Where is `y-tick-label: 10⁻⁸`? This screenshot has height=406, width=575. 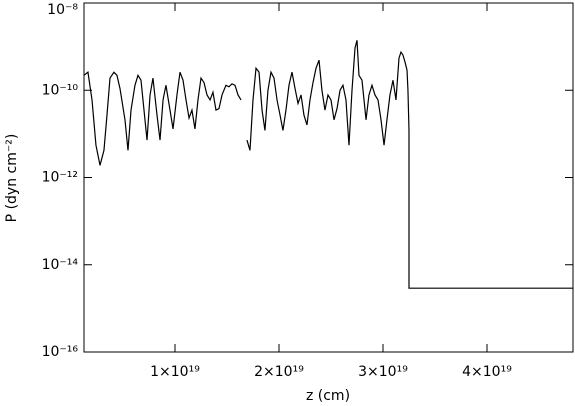 y-tick-label: 10⁻⁸ is located at coordinates (62, 10).